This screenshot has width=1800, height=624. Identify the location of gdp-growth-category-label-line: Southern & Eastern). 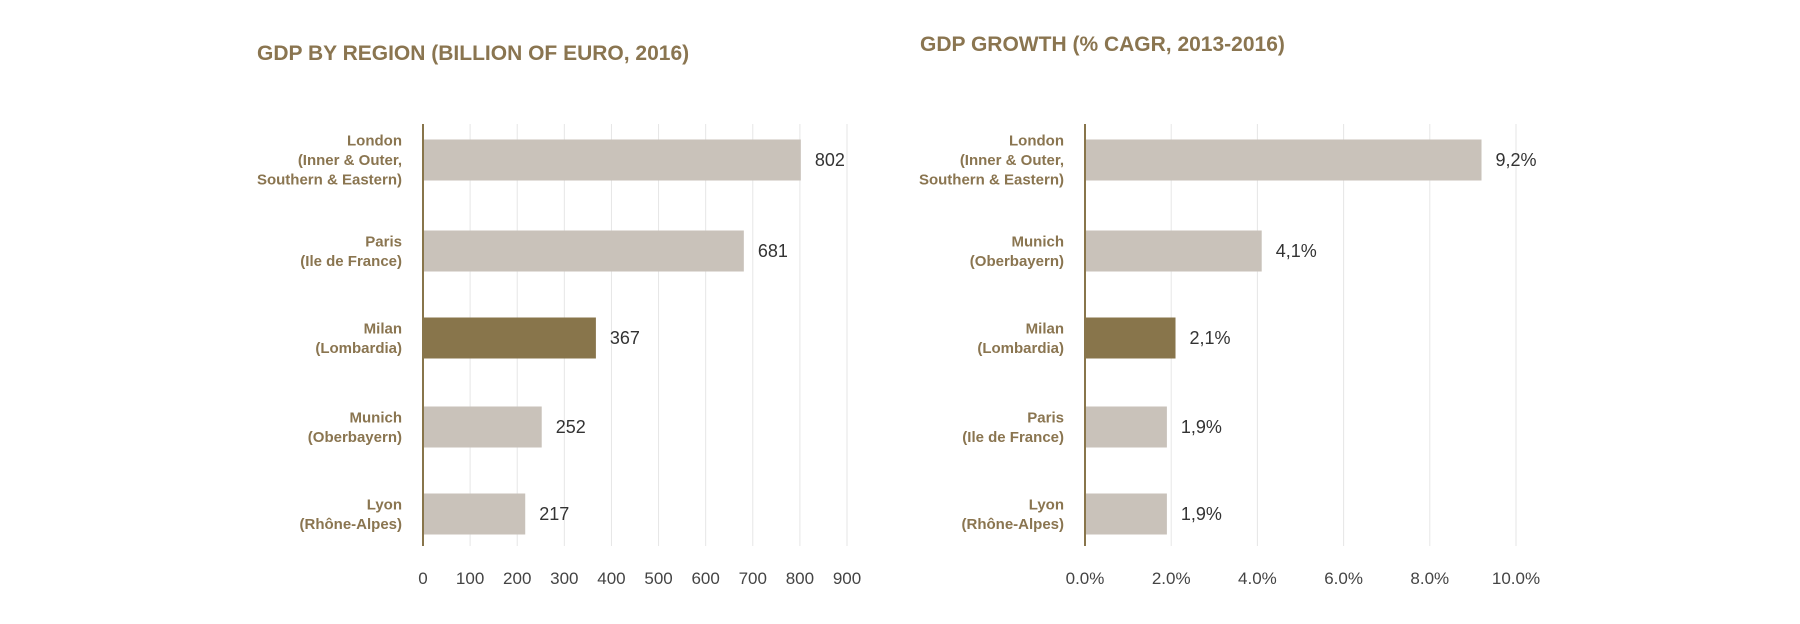
(991, 180).